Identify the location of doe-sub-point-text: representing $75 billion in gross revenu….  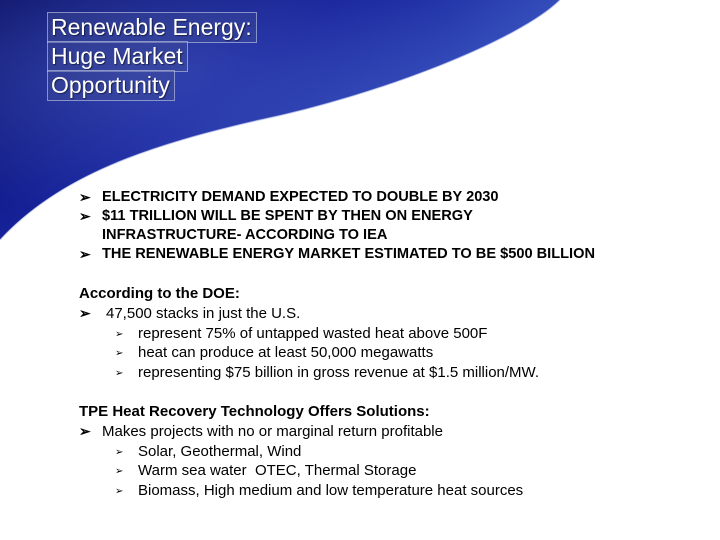
(339, 372).